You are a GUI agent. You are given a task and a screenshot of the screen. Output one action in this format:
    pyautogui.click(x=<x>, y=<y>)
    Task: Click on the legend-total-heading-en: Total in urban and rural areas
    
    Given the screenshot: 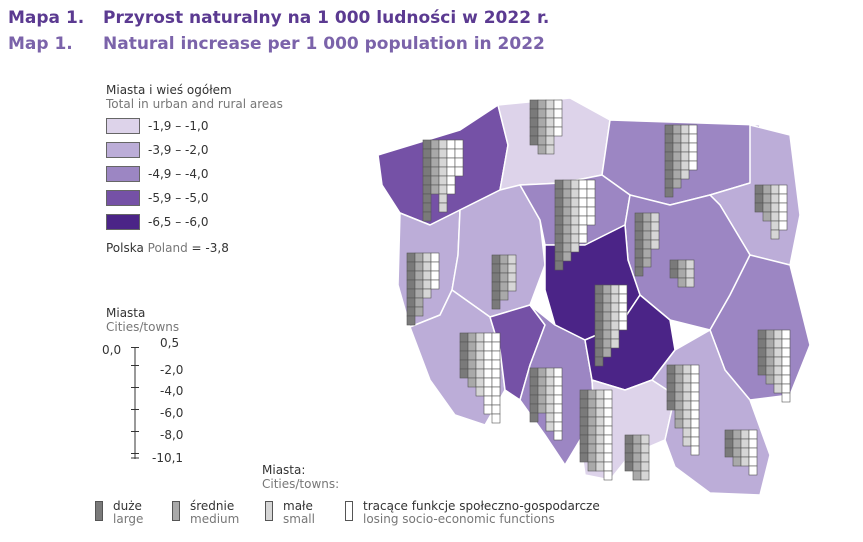 What is the action you would take?
    pyautogui.click(x=194, y=104)
    